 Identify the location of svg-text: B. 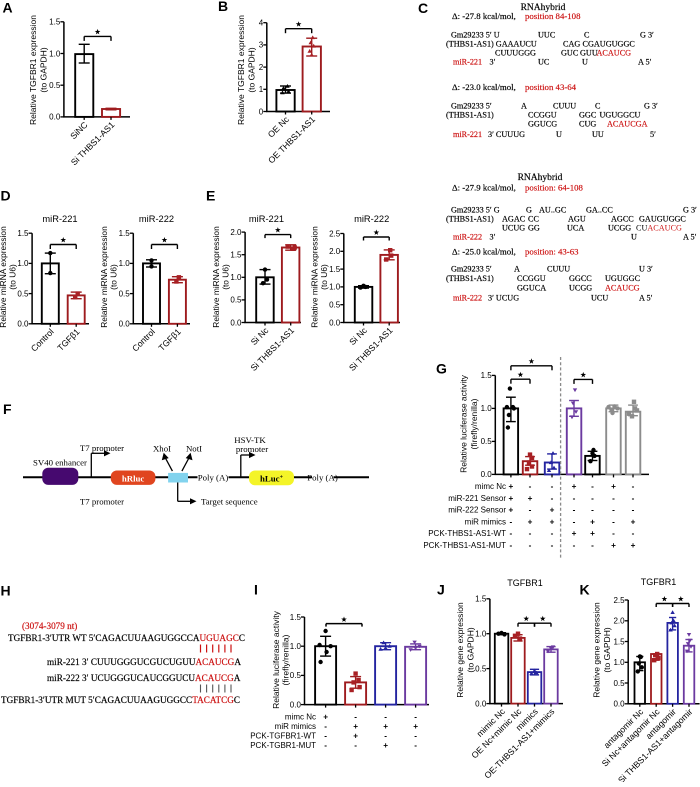
(223, 7).